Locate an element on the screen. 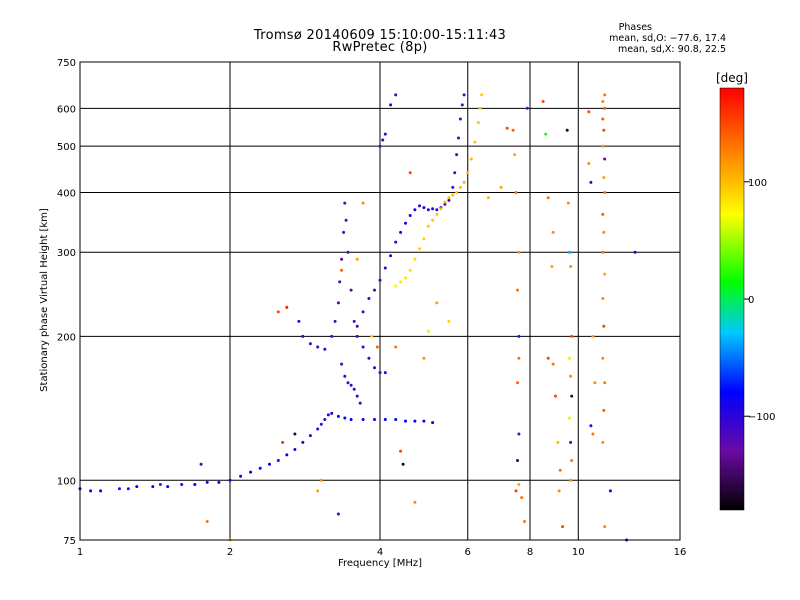  y-axis-label: Stationary phase Virtual Height [km] is located at coordinates (44, 300).